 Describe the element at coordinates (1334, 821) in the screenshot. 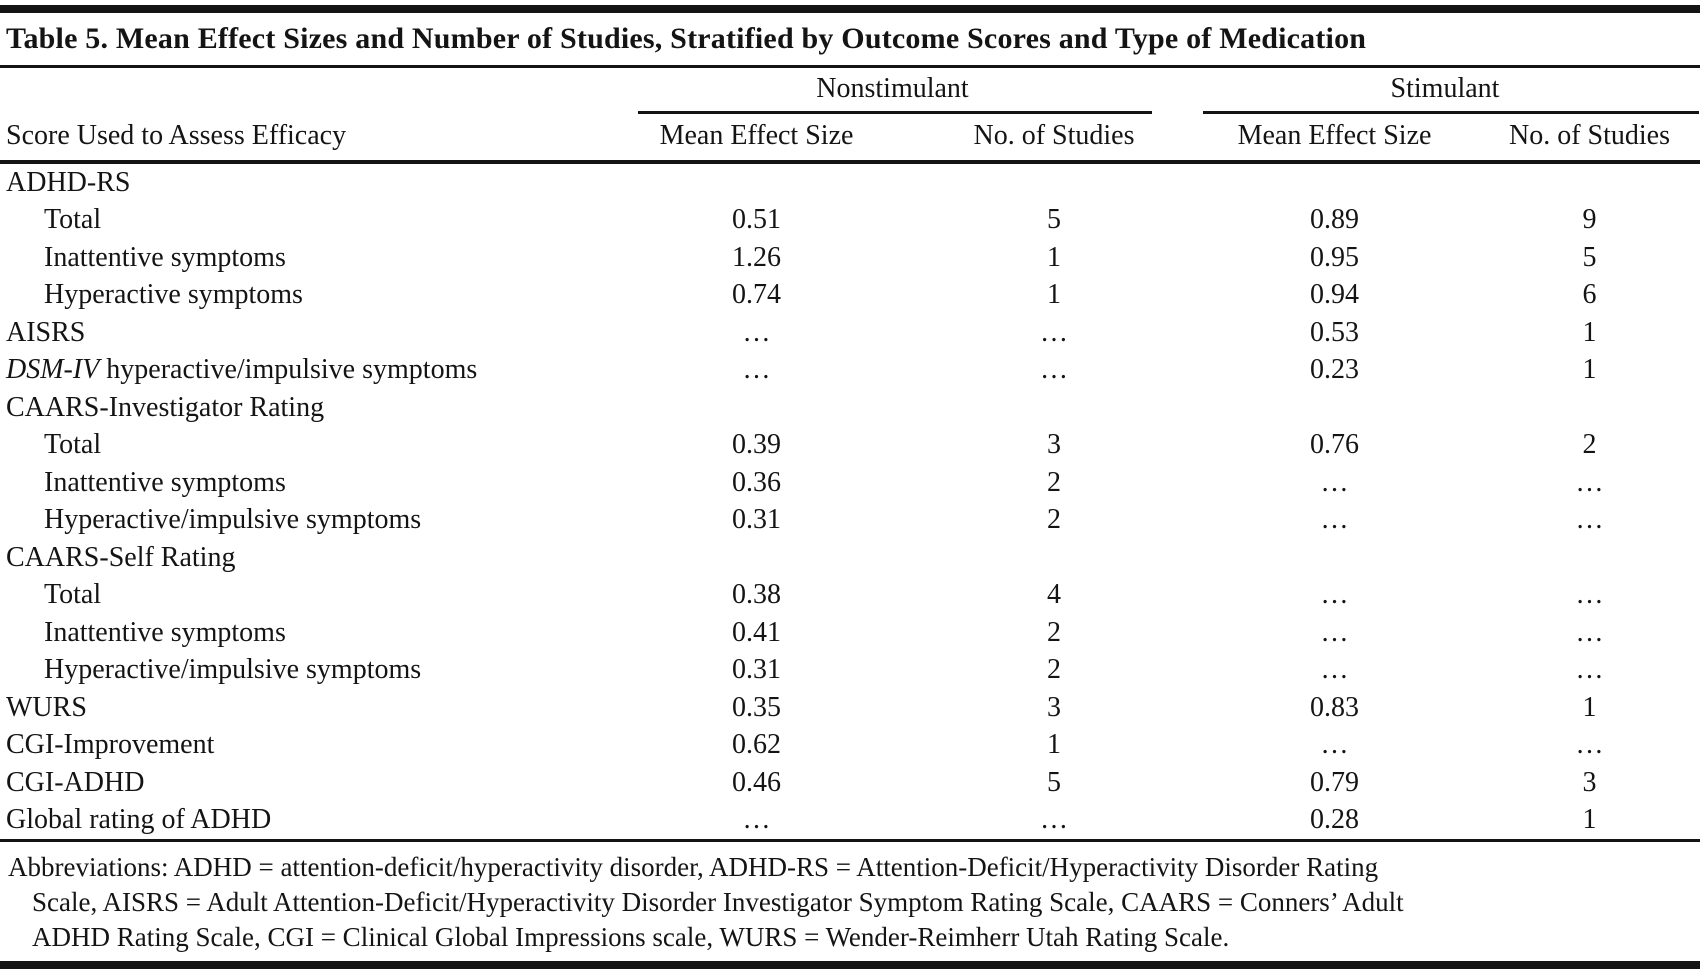

I see `cell-value: 0.28` at that location.